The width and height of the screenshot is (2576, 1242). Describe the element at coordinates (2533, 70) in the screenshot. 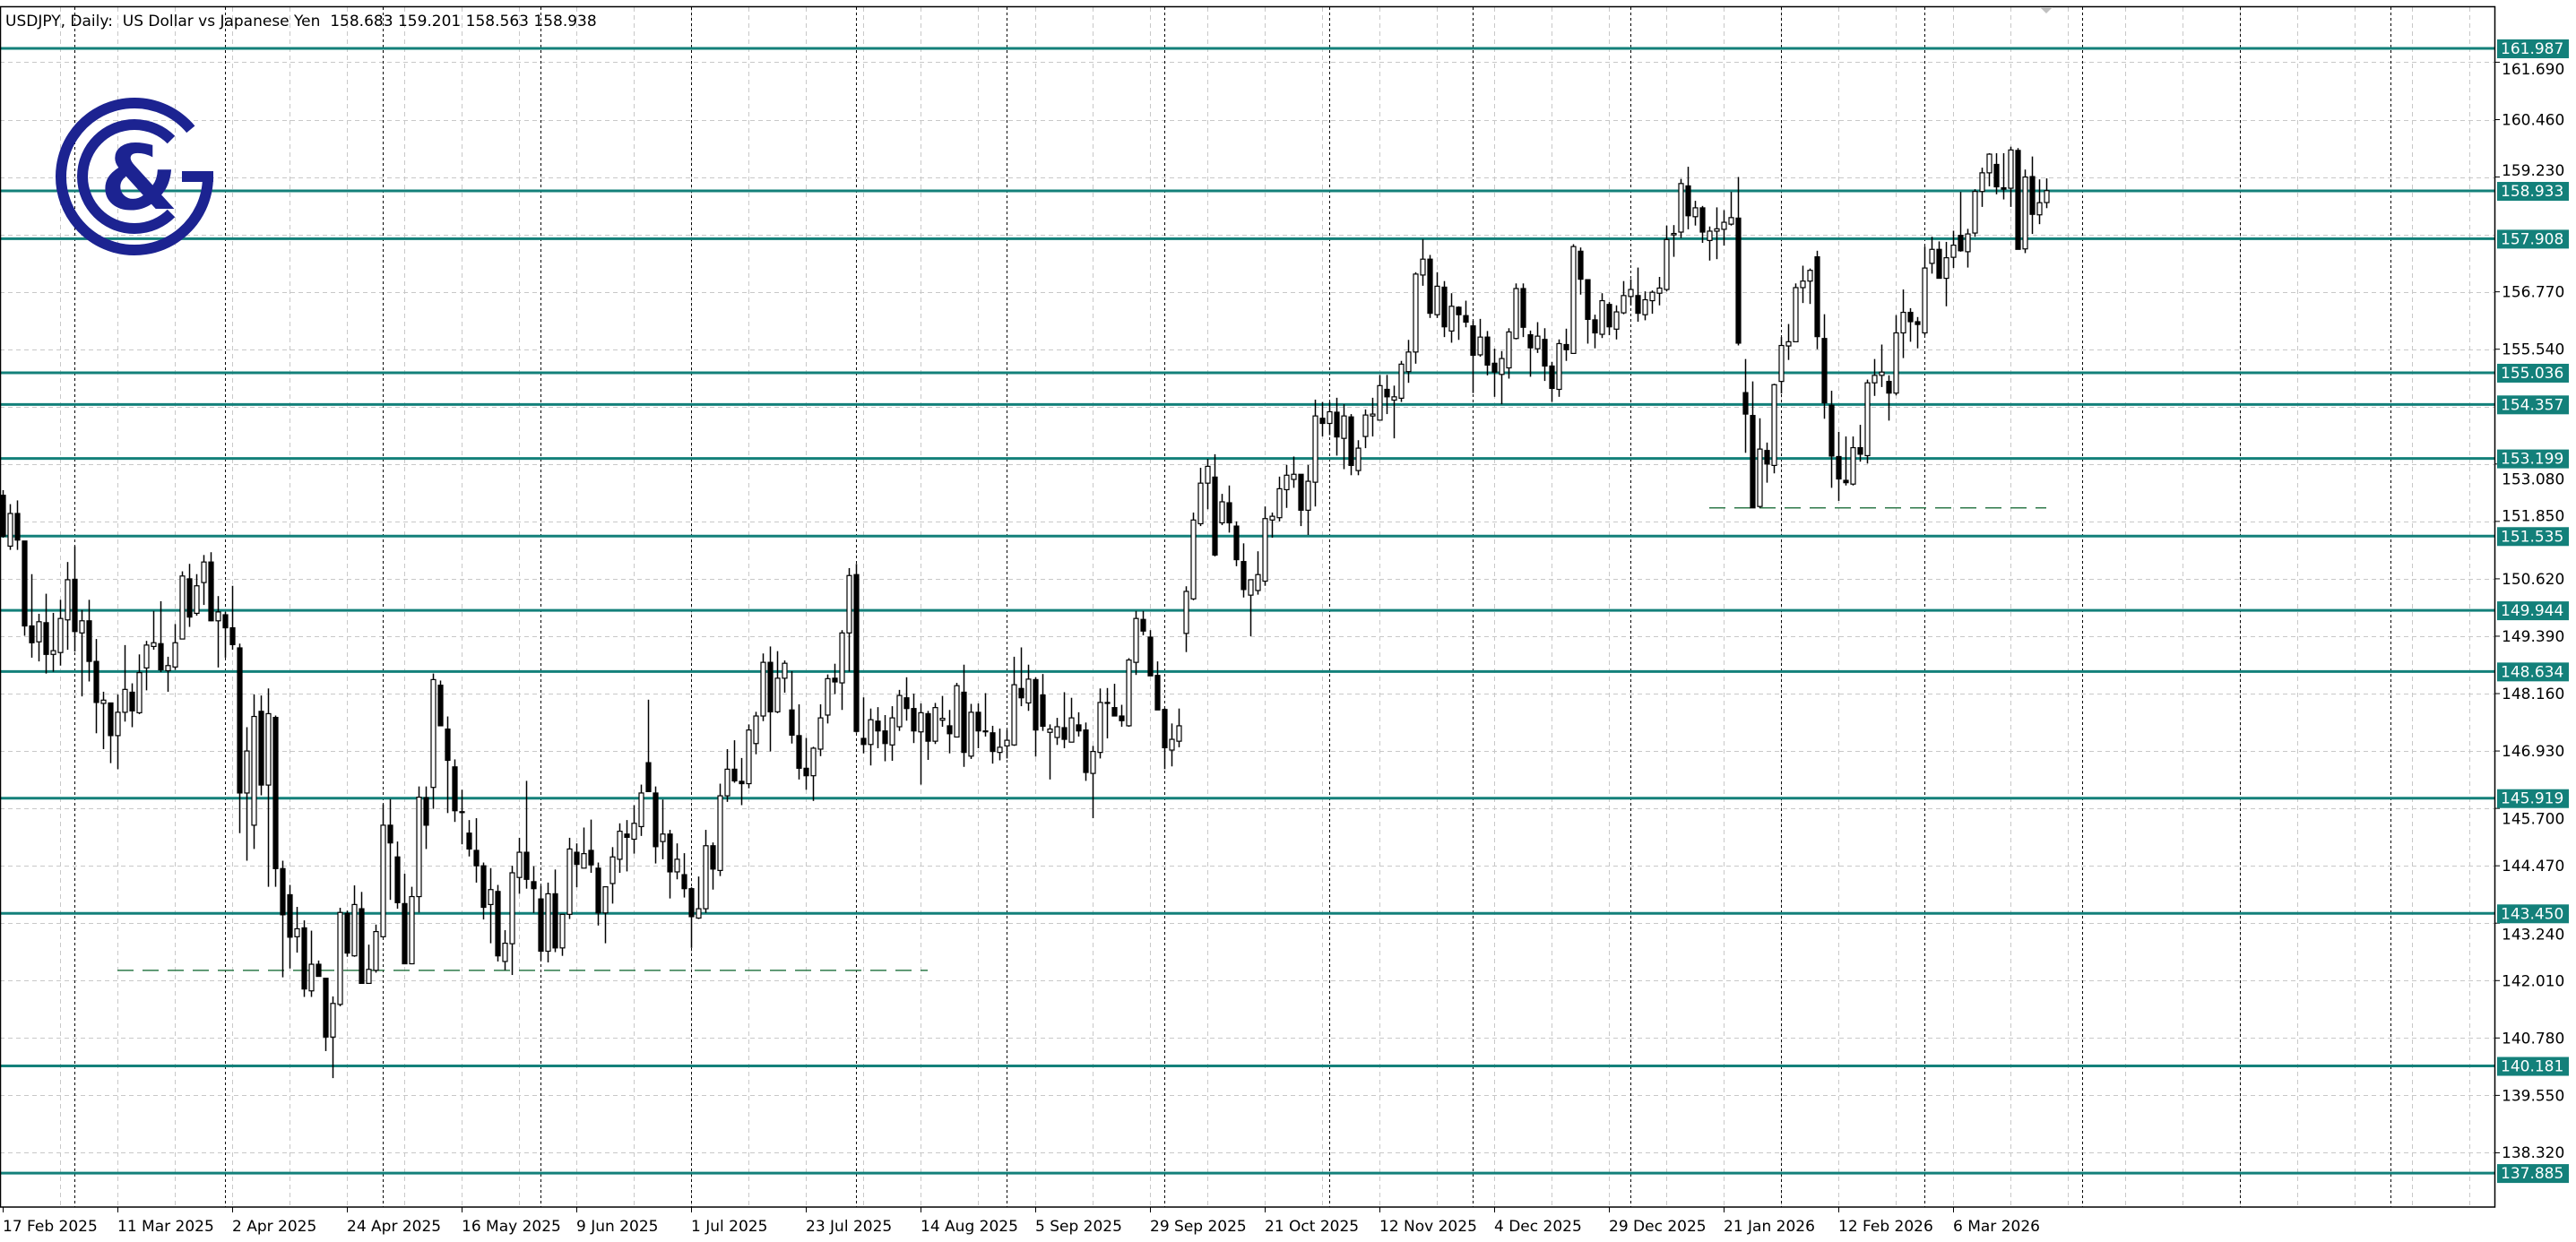

I see `price-tick-label: 161.690` at that location.